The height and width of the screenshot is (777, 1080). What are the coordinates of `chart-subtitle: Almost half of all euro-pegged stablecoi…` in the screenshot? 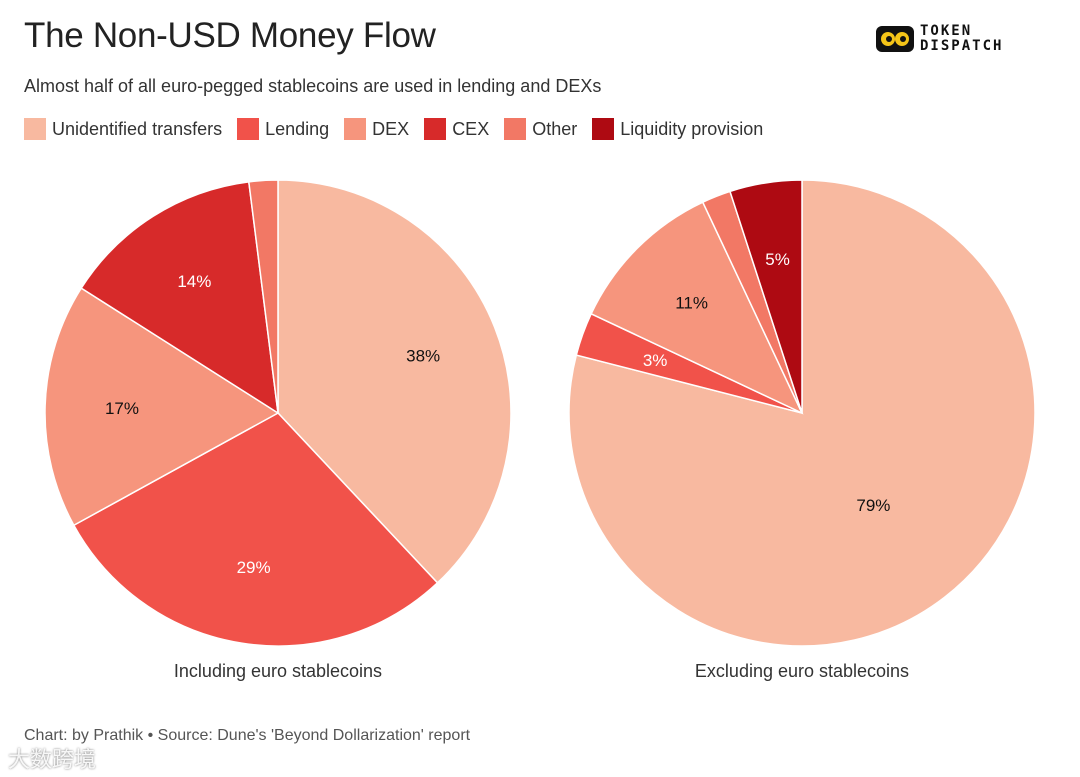 It's located at (313, 86).